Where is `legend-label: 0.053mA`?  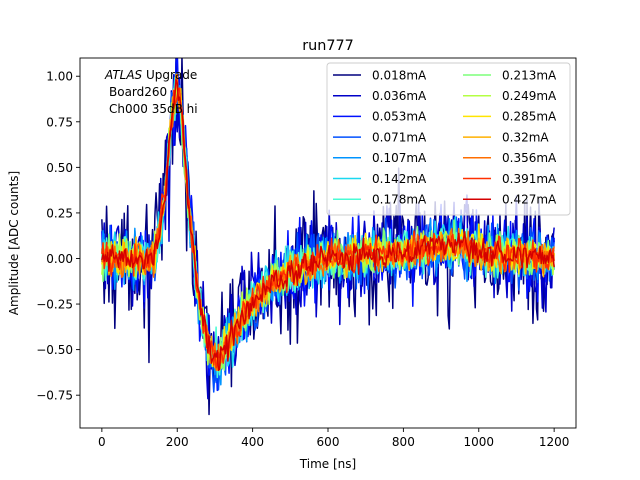 legend-label: 0.053mA is located at coordinates (399, 117).